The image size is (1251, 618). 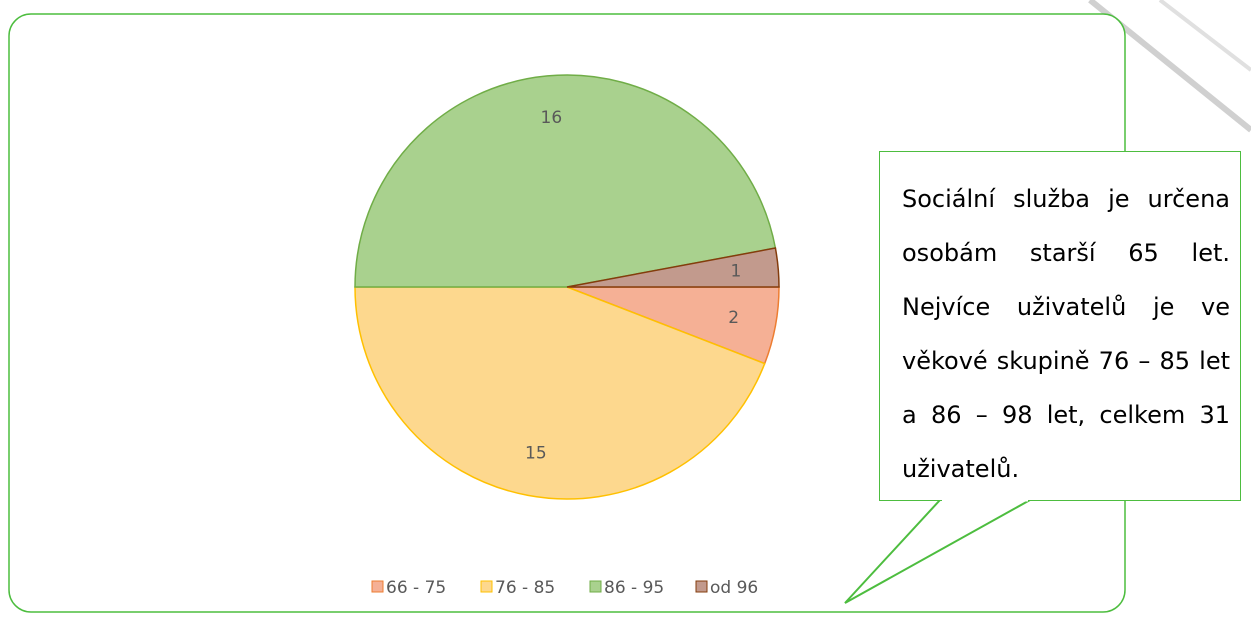 I want to click on legend-label: 86 - 95, so click(x=634, y=588).